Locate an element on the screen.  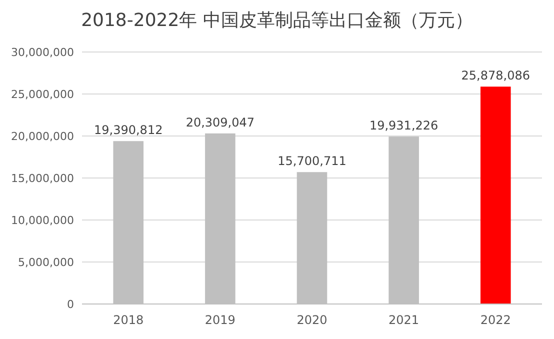
data-label: 20,309,047 is located at coordinates (220, 122).